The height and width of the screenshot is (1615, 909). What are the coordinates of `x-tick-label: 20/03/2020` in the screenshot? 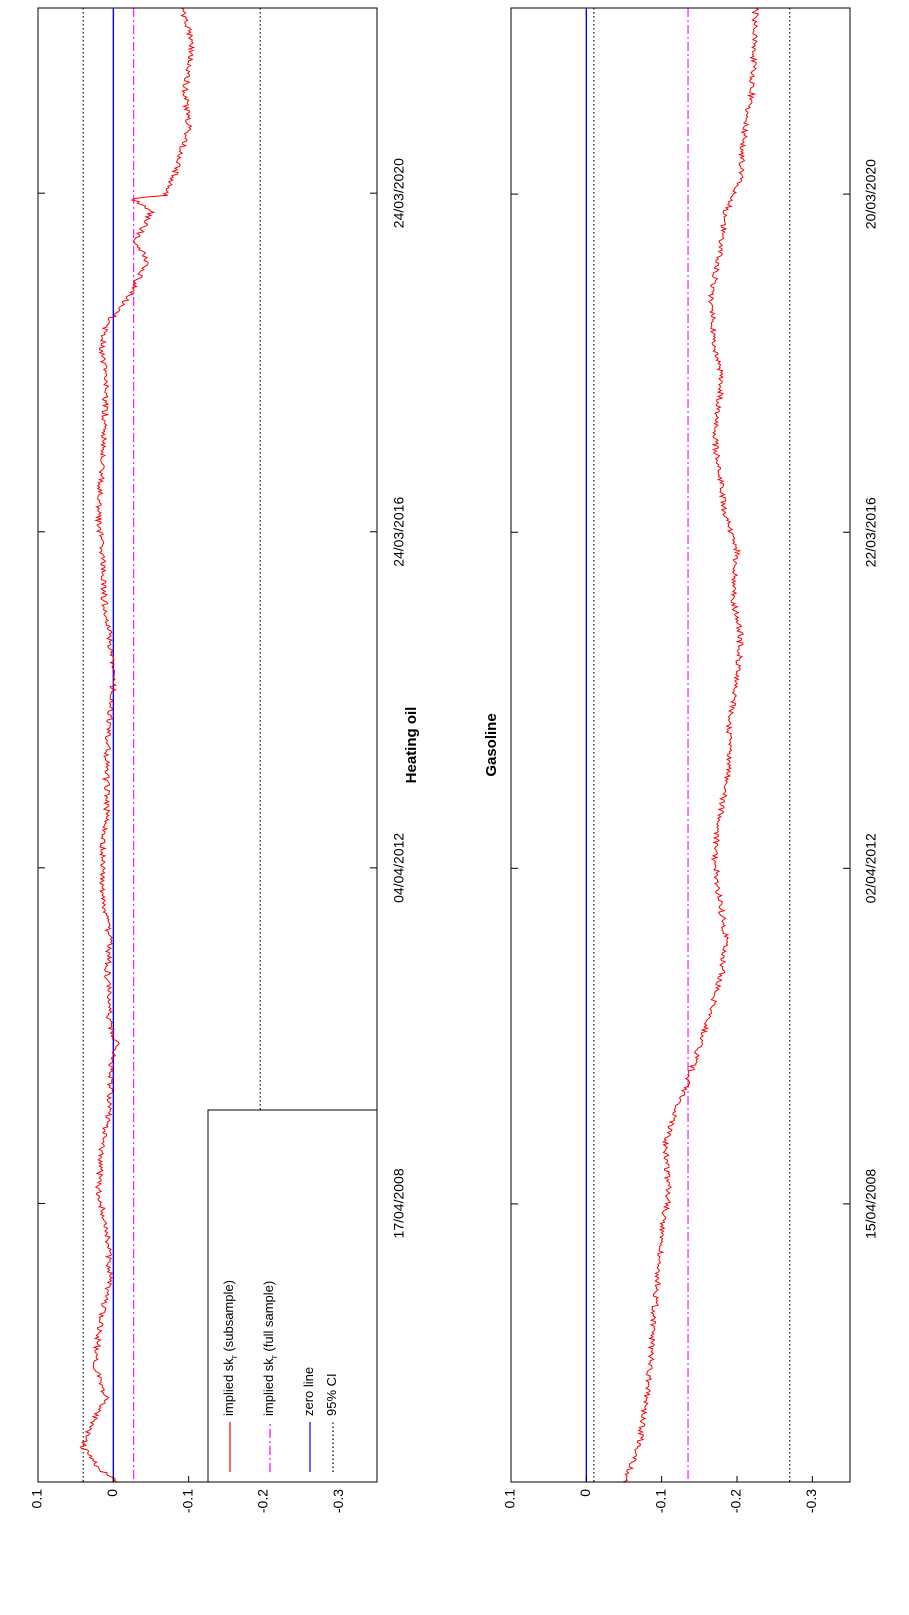 It's located at (871, 194).